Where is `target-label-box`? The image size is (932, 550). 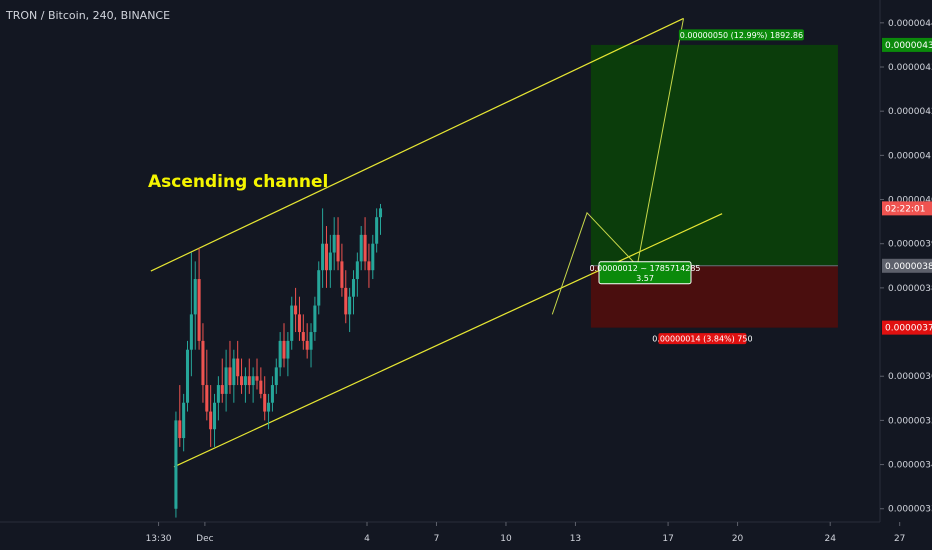
target-label-box is located at coordinates (741, 35).